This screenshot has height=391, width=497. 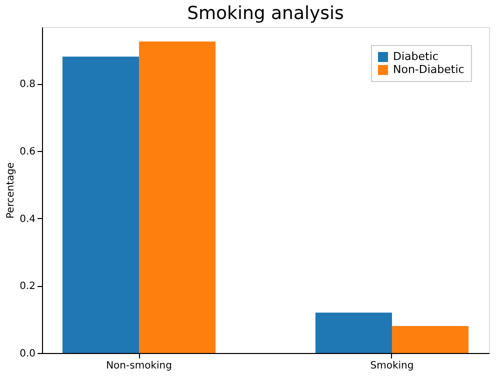 I want to click on y-tick-label: 0.6, so click(x=28, y=152).